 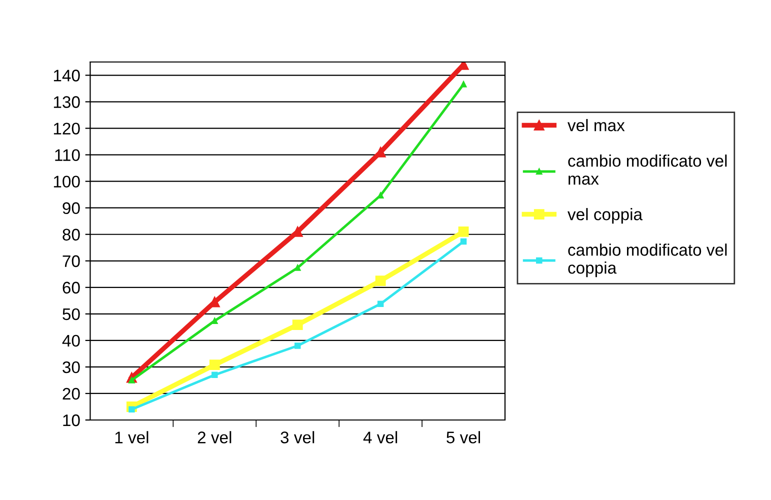 What do you see at coordinates (297, 437) in the screenshot?
I see `x-tick-label: 3 vel` at bounding box center [297, 437].